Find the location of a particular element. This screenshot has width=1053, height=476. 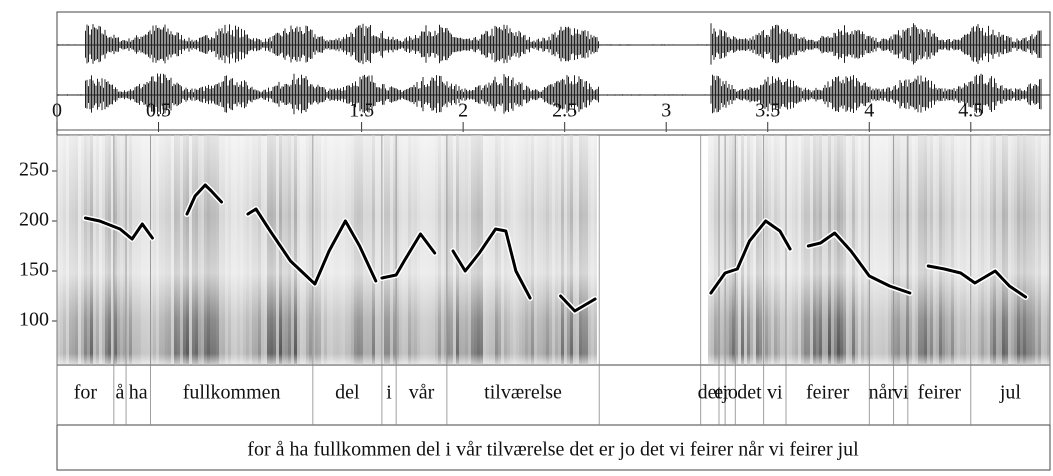

x-tick-label: 2 is located at coordinates (463, 111).